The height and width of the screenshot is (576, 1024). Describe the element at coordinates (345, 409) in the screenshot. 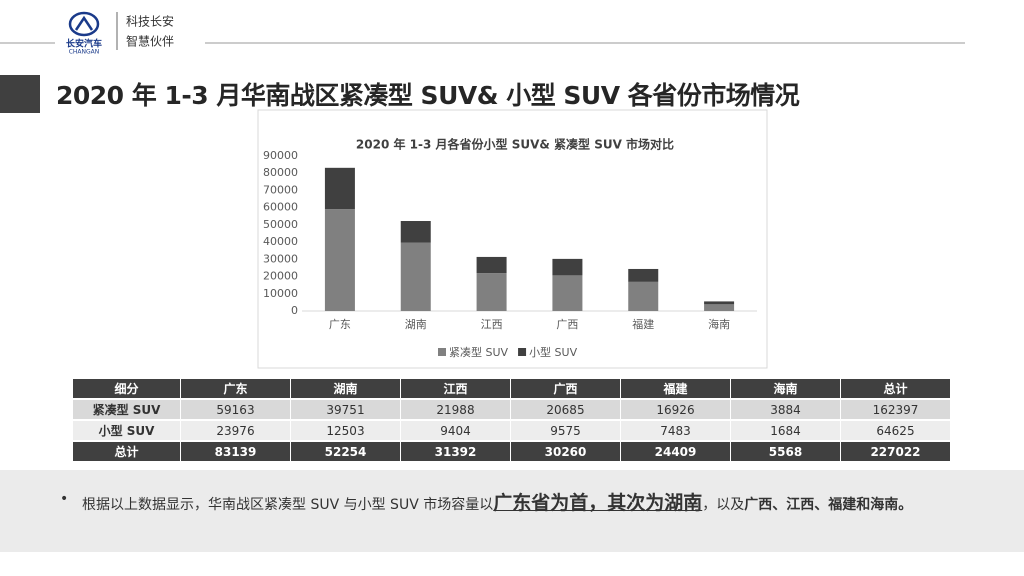

I see `table-cell: 39751` at that location.